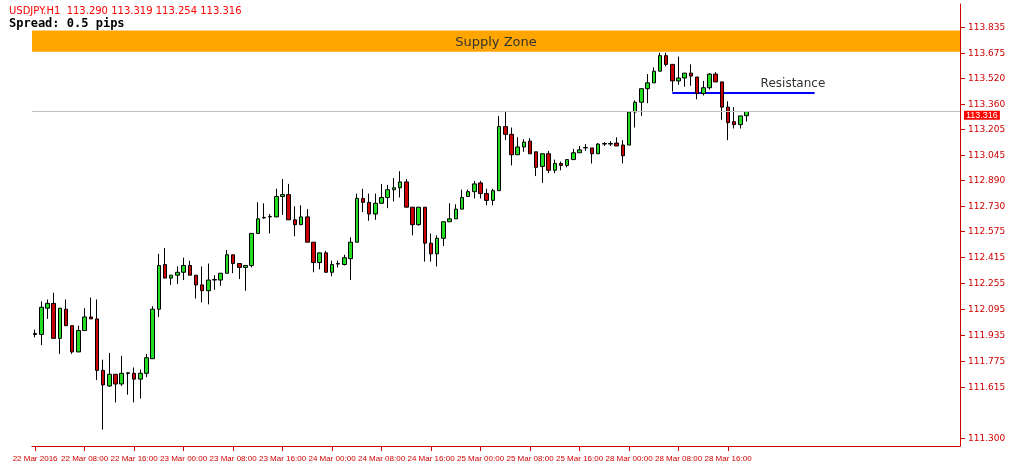 This screenshot has width=1024, height=470. Describe the element at coordinates (530, 458) in the screenshot. I see `x-tick-label: 25 Mar 08:00` at that location.